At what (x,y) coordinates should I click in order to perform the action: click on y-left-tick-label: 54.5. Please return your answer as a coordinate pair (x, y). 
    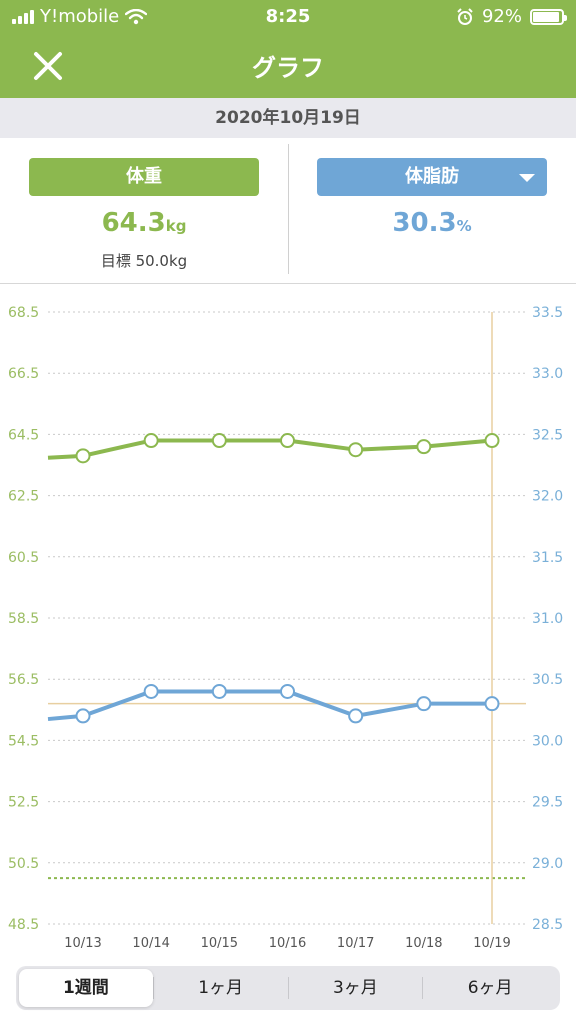
    Looking at the image, I should click on (23, 741).